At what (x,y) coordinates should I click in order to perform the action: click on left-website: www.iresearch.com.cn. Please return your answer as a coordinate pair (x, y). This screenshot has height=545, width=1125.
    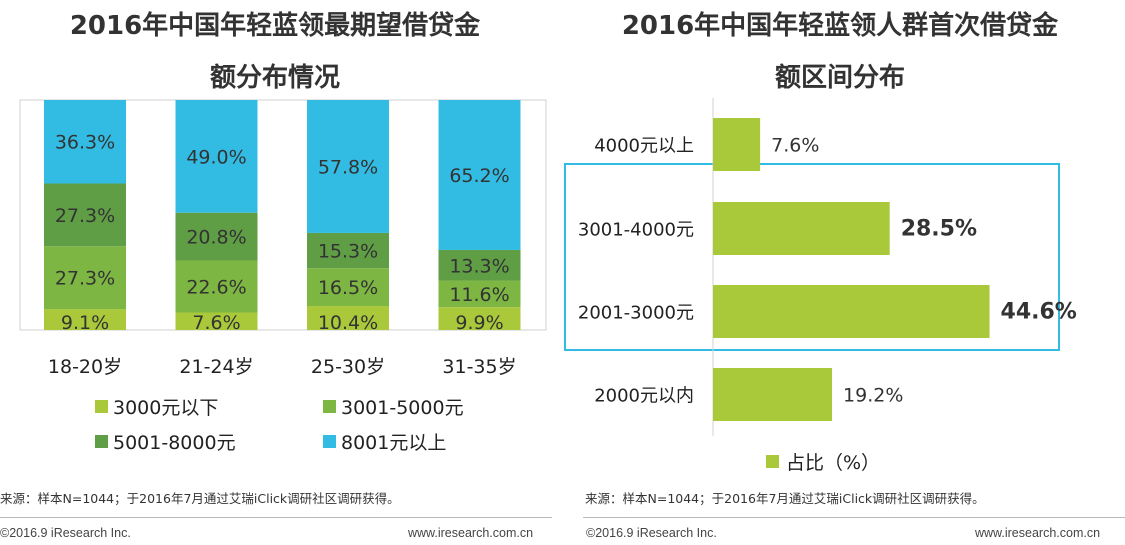
    Looking at the image, I should click on (471, 533).